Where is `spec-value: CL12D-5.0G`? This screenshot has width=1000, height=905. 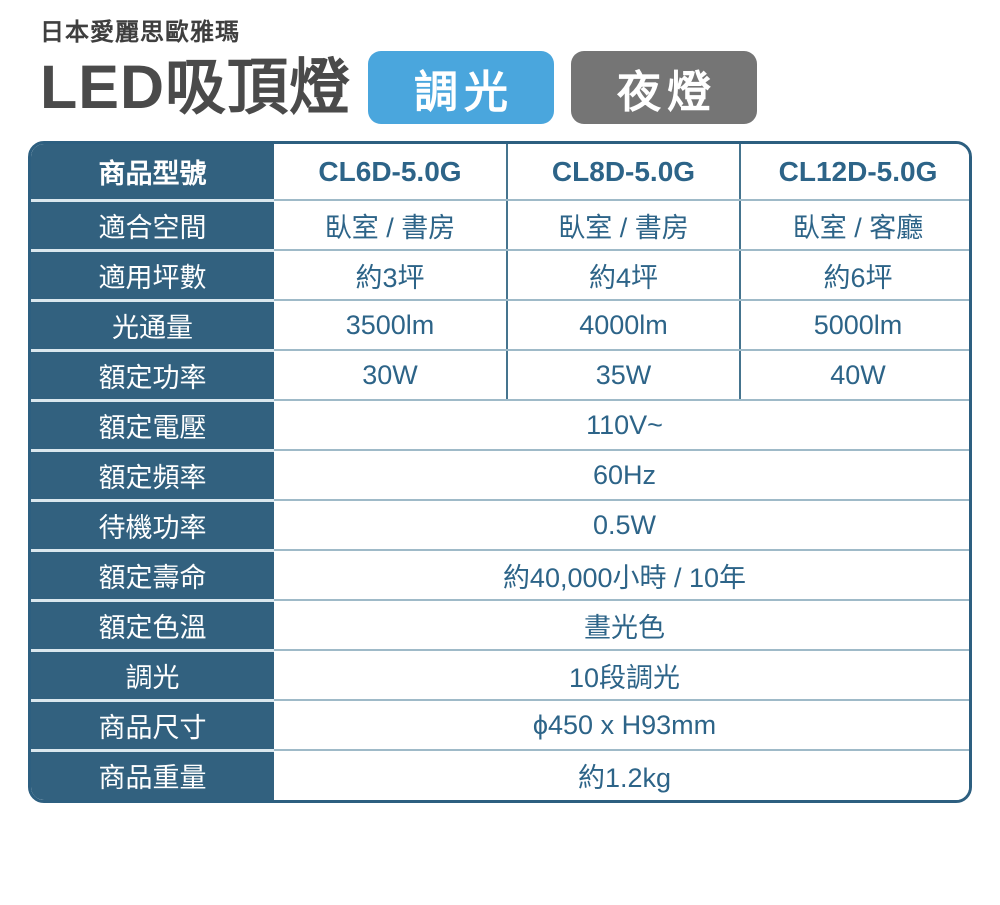
spec-value: CL12D-5.0G is located at coordinates (854, 172).